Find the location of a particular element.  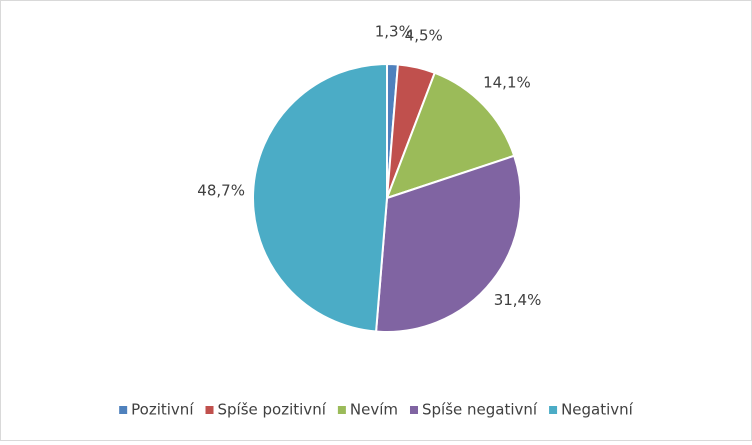

legend-label: Pozitivní is located at coordinates (162, 410).